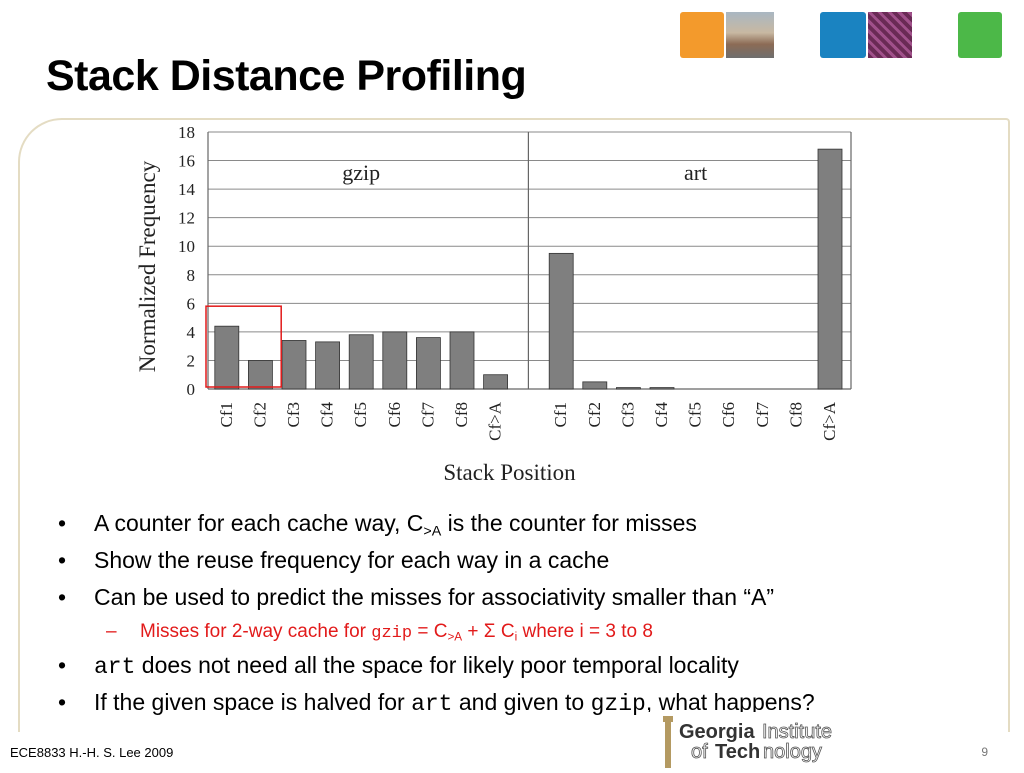 This screenshot has height=773, width=1024. I want to click on y-tick-label: 6, so click(191, 303).